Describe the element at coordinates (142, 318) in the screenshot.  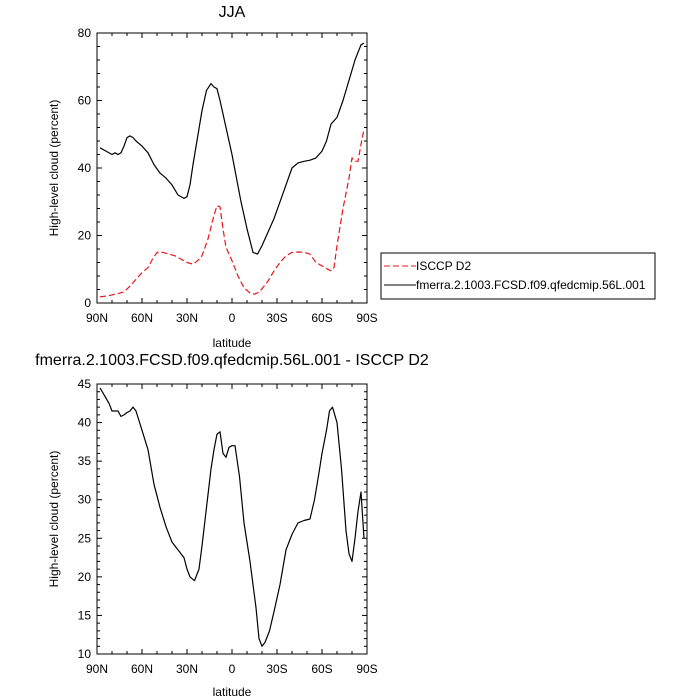
I see `top-x-tick-label: 60N` at that location.